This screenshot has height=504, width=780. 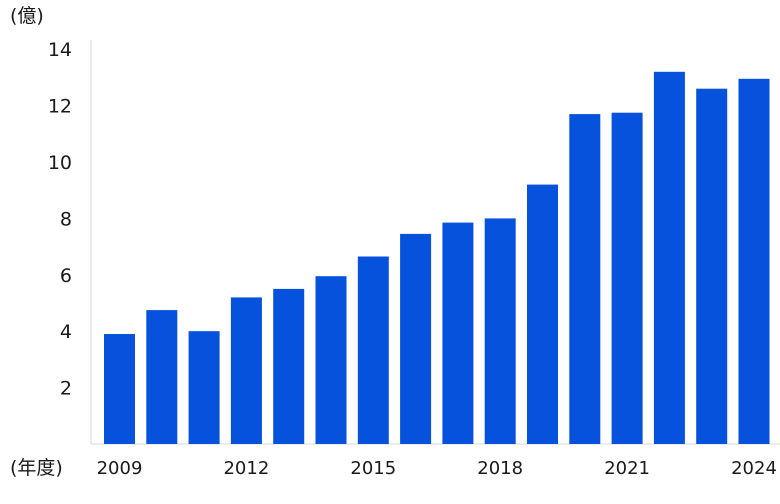 I want to click on x-tick-label: 2015, so click(x=373, y=468).